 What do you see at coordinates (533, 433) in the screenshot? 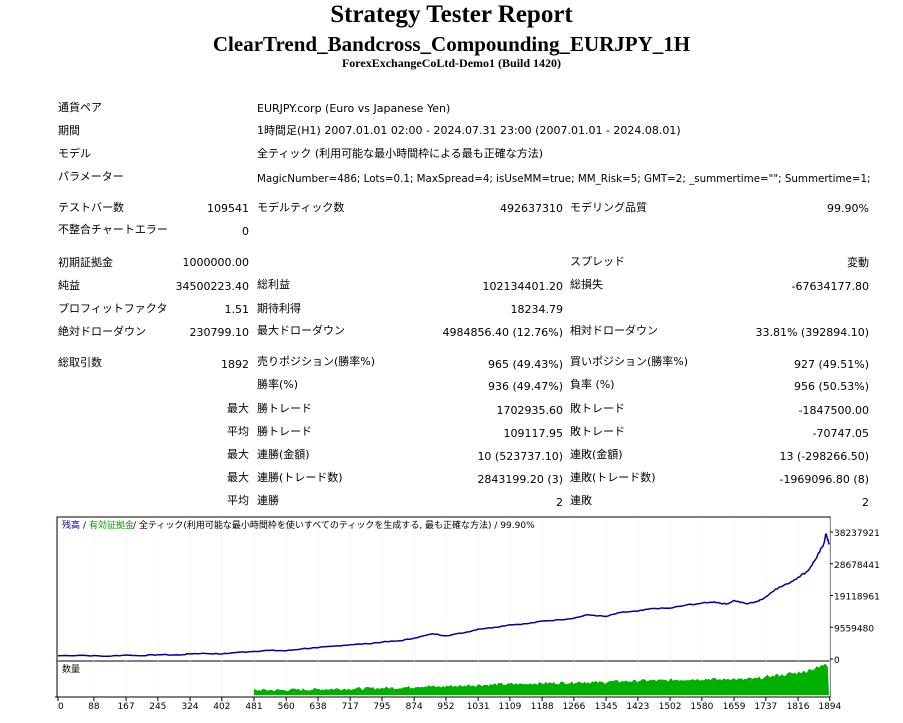
I see `avgwin-value: 109117.95` at bounding box center [533, 433].